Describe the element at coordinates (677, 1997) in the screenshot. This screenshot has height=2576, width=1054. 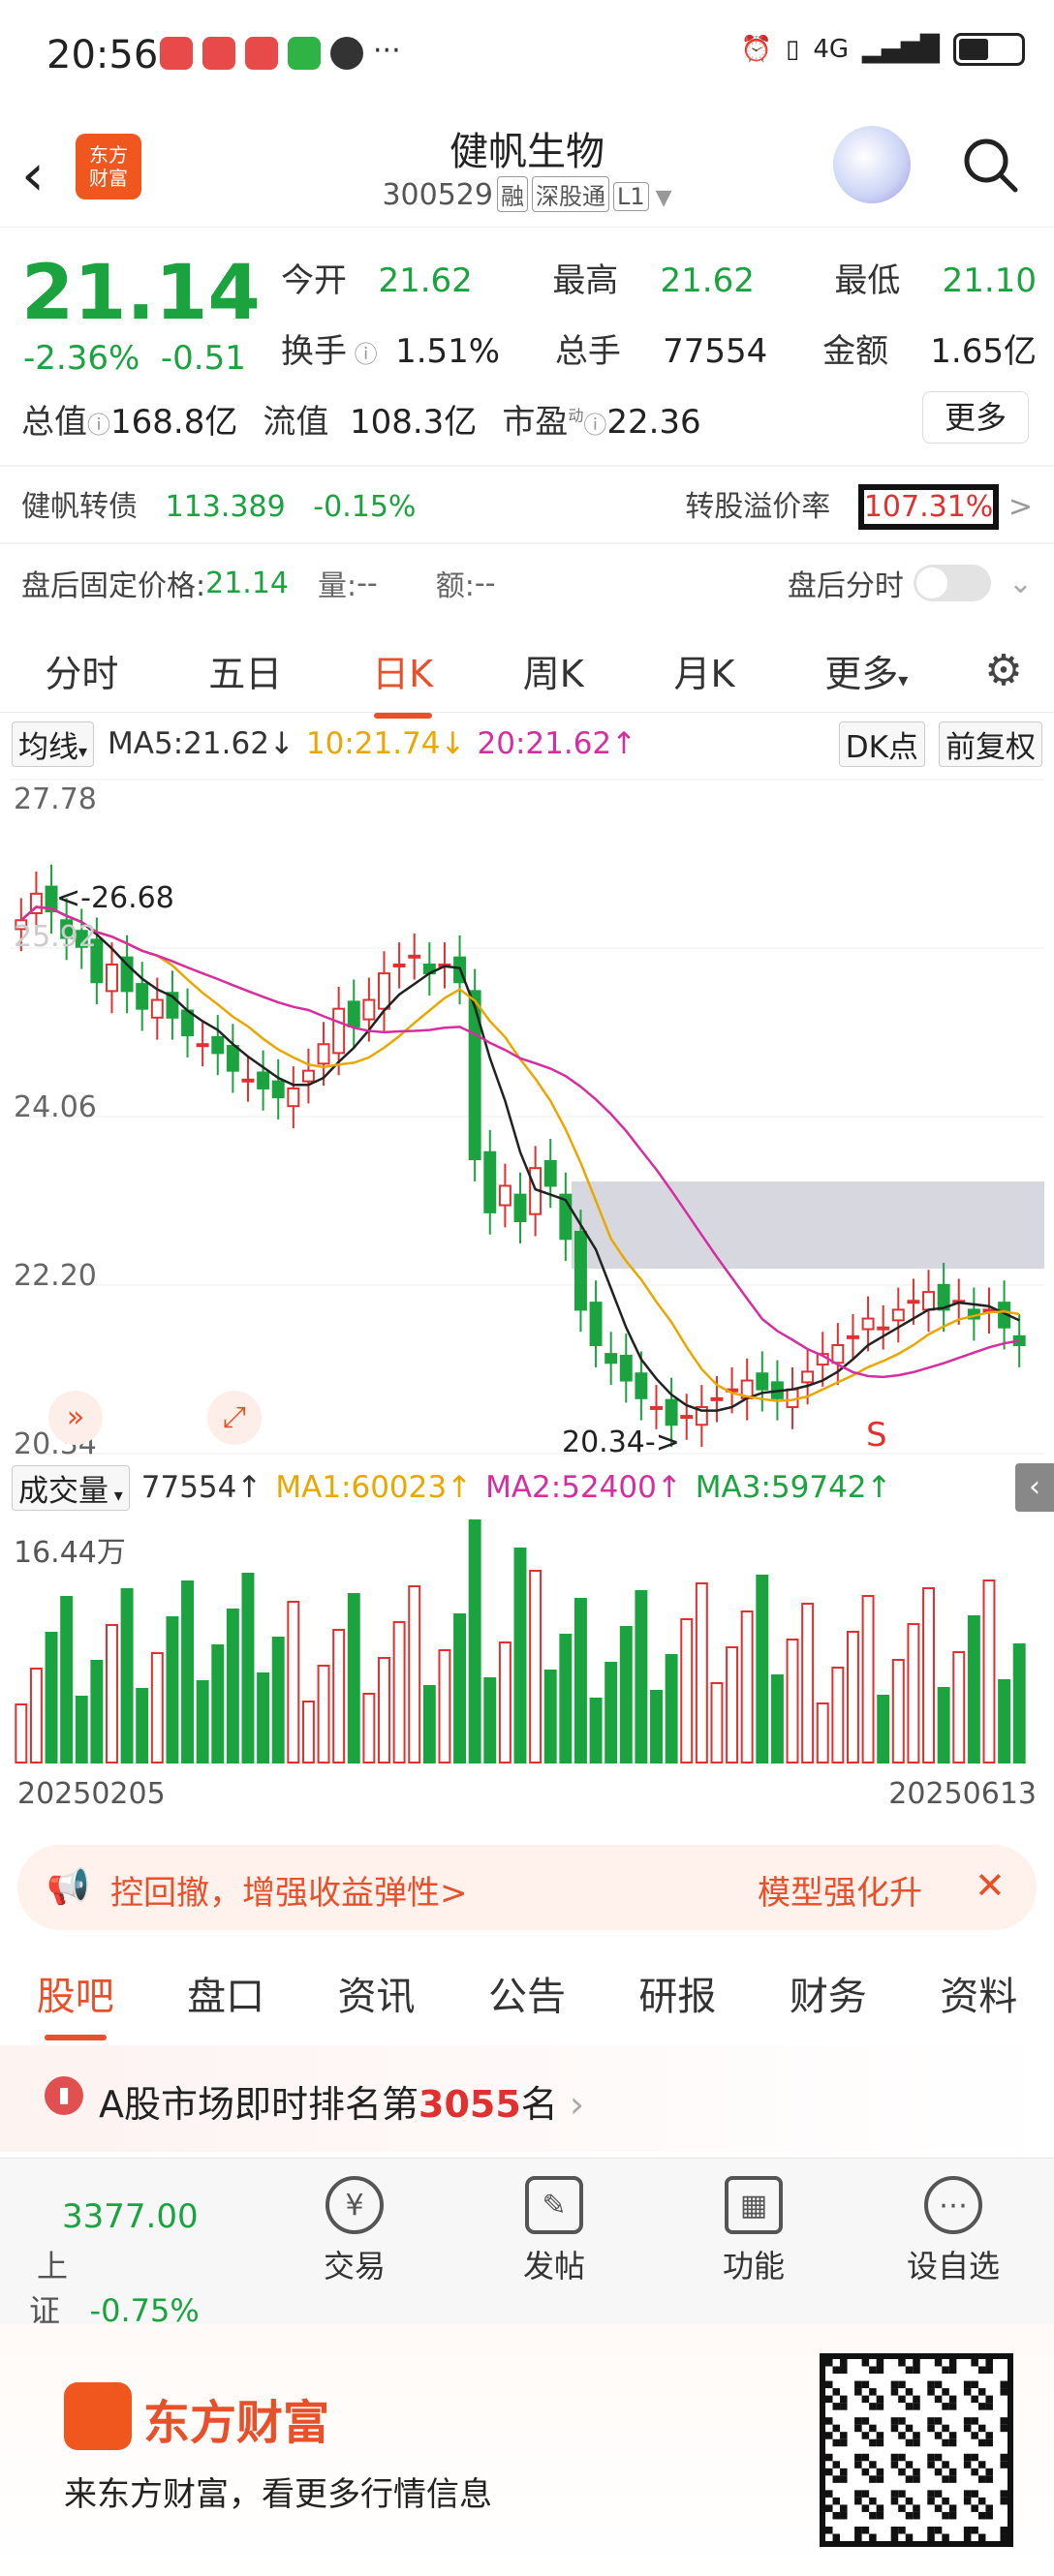
I see `tab-research: 研报` at that location.